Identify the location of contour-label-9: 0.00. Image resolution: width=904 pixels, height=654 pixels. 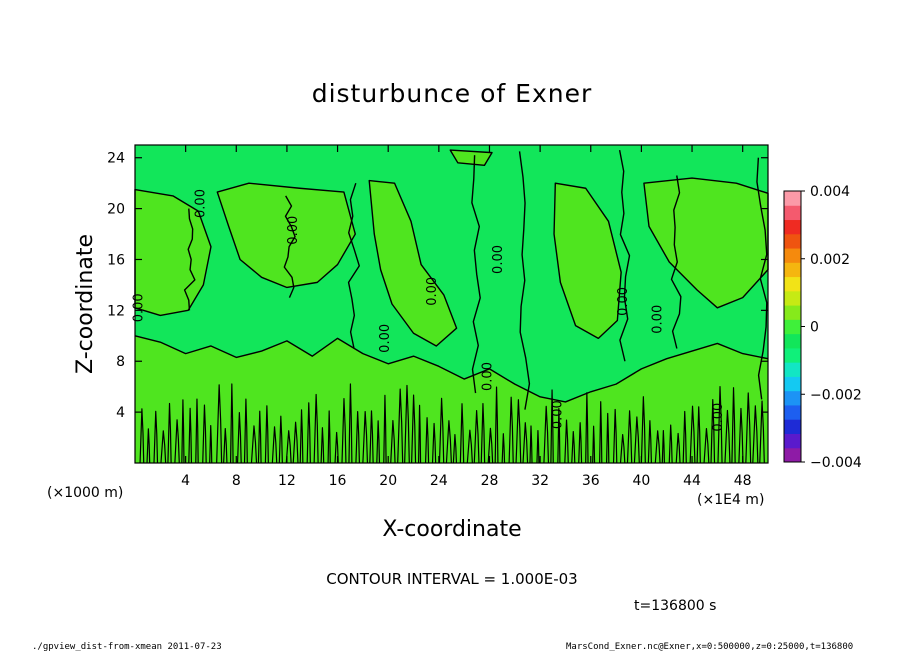
(657, 319).